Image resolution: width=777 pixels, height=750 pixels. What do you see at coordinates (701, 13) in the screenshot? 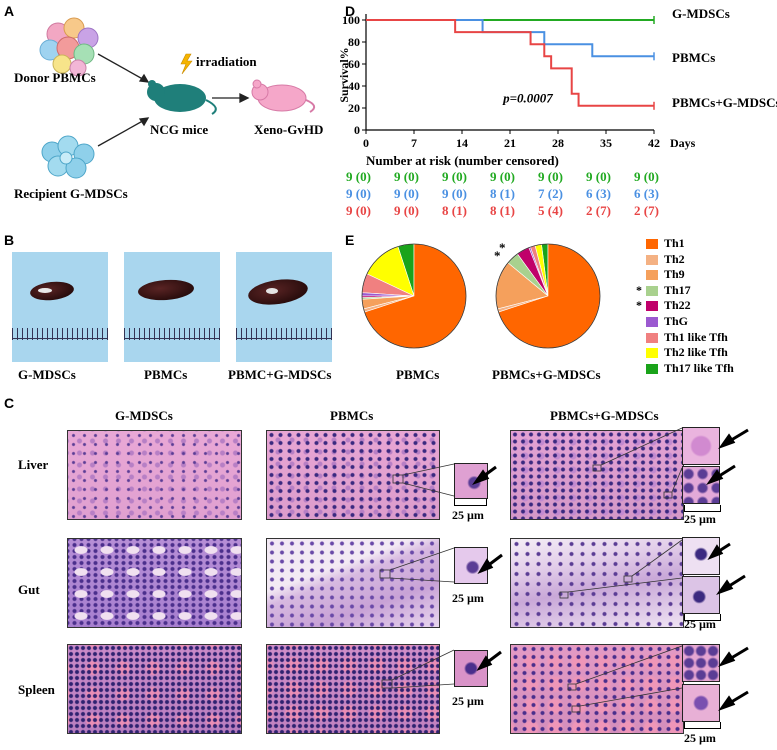
I see `series-label: G-MDSCs` at bounding box center [701, 13].